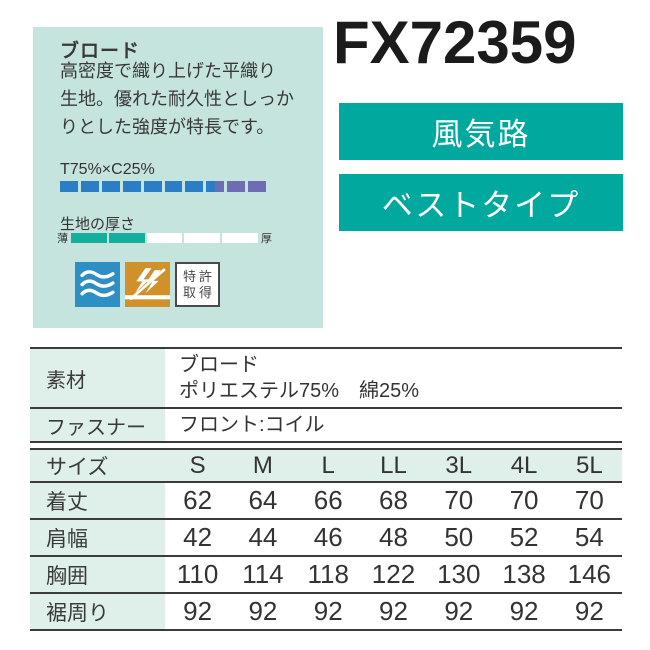 The height and width of the screenshot is (650, 650). I want to click on patent-badge: 特許 取得, so click(197, 284).